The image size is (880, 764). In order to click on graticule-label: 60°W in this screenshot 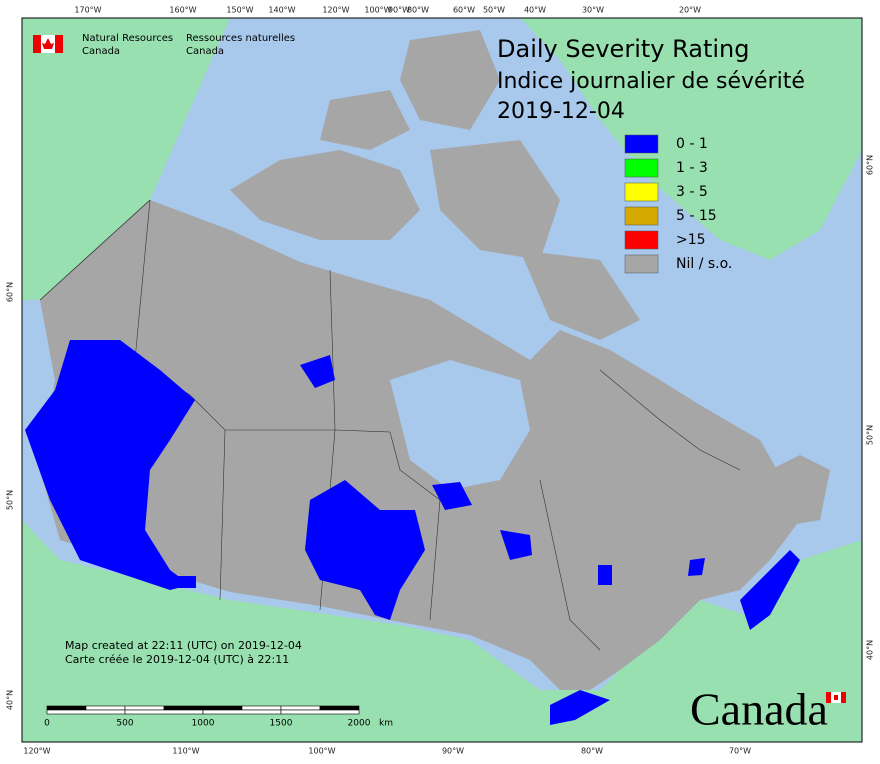, I will do `click(464, 10)`.